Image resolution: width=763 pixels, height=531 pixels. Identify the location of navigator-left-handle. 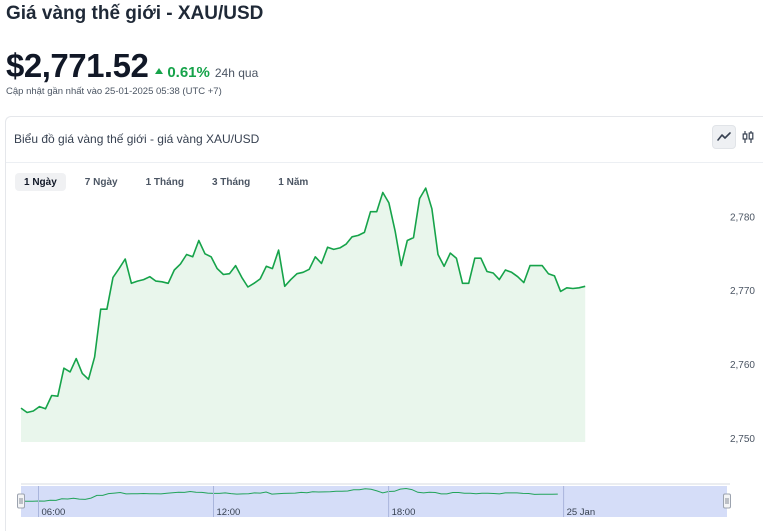
(21, 501).